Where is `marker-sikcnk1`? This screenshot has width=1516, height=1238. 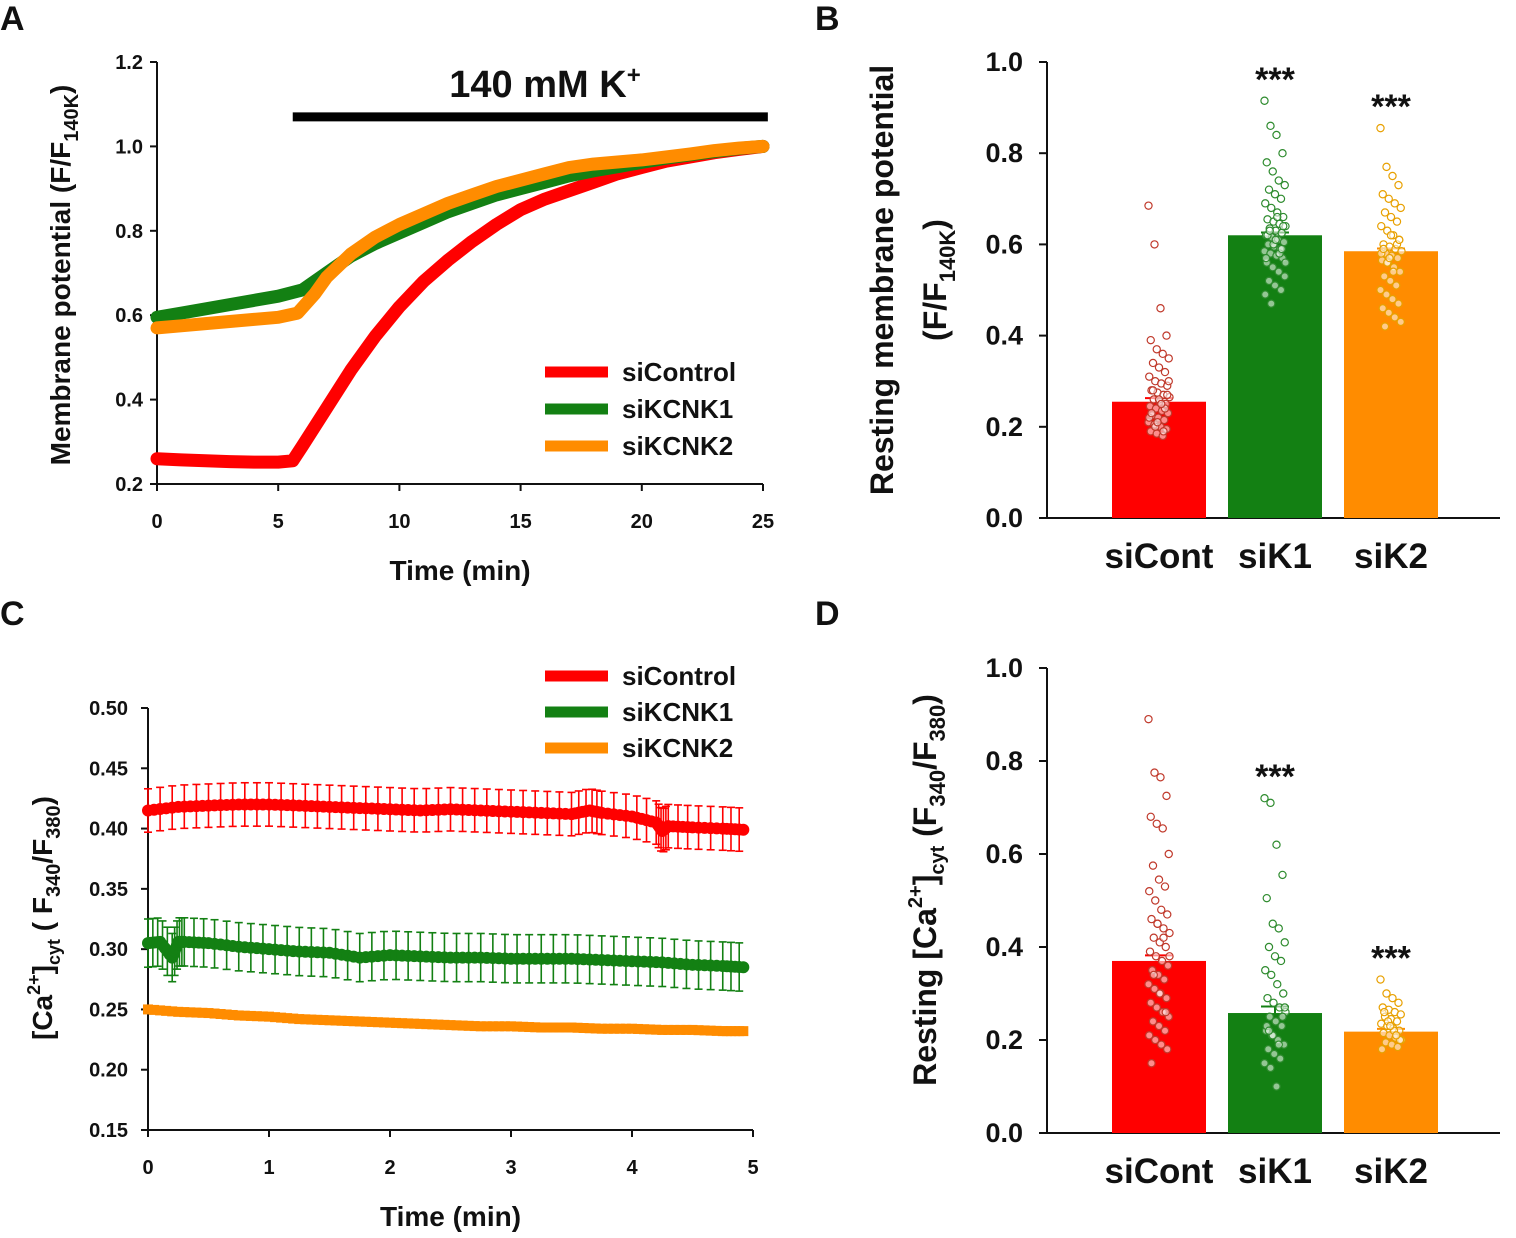 marker-sikcnk1 is located at coordinates (743, 967).